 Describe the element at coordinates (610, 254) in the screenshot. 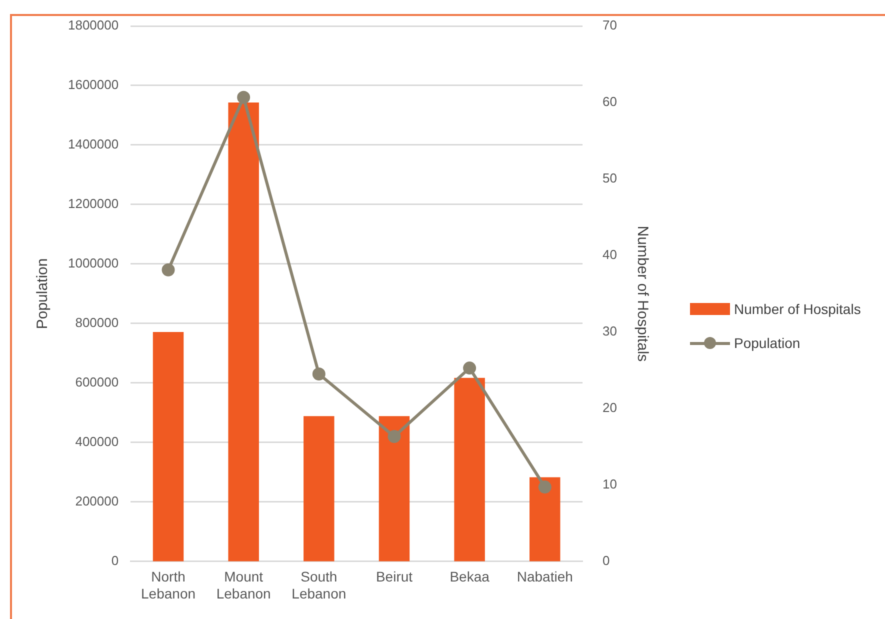

I see `y2-tick-label: 40` at that location.